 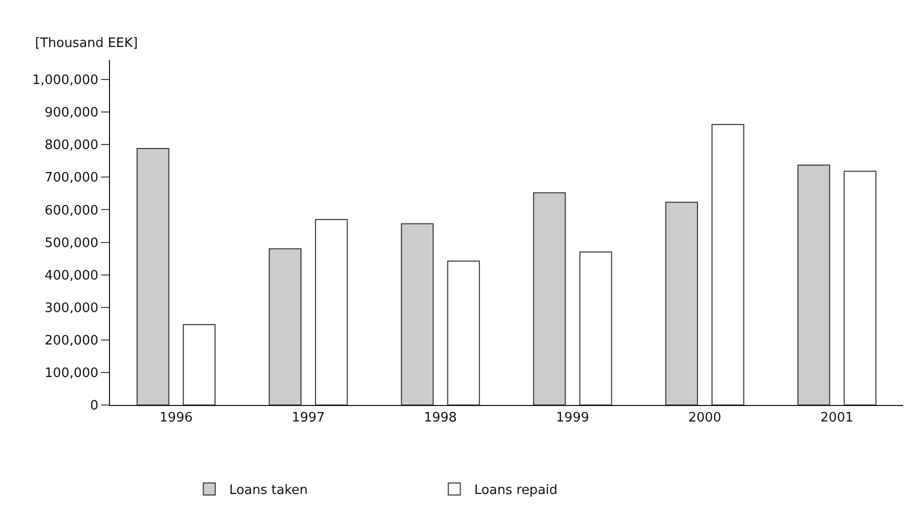 I want to click on y-tick-label: 800,000, so click(x=71, y=146).